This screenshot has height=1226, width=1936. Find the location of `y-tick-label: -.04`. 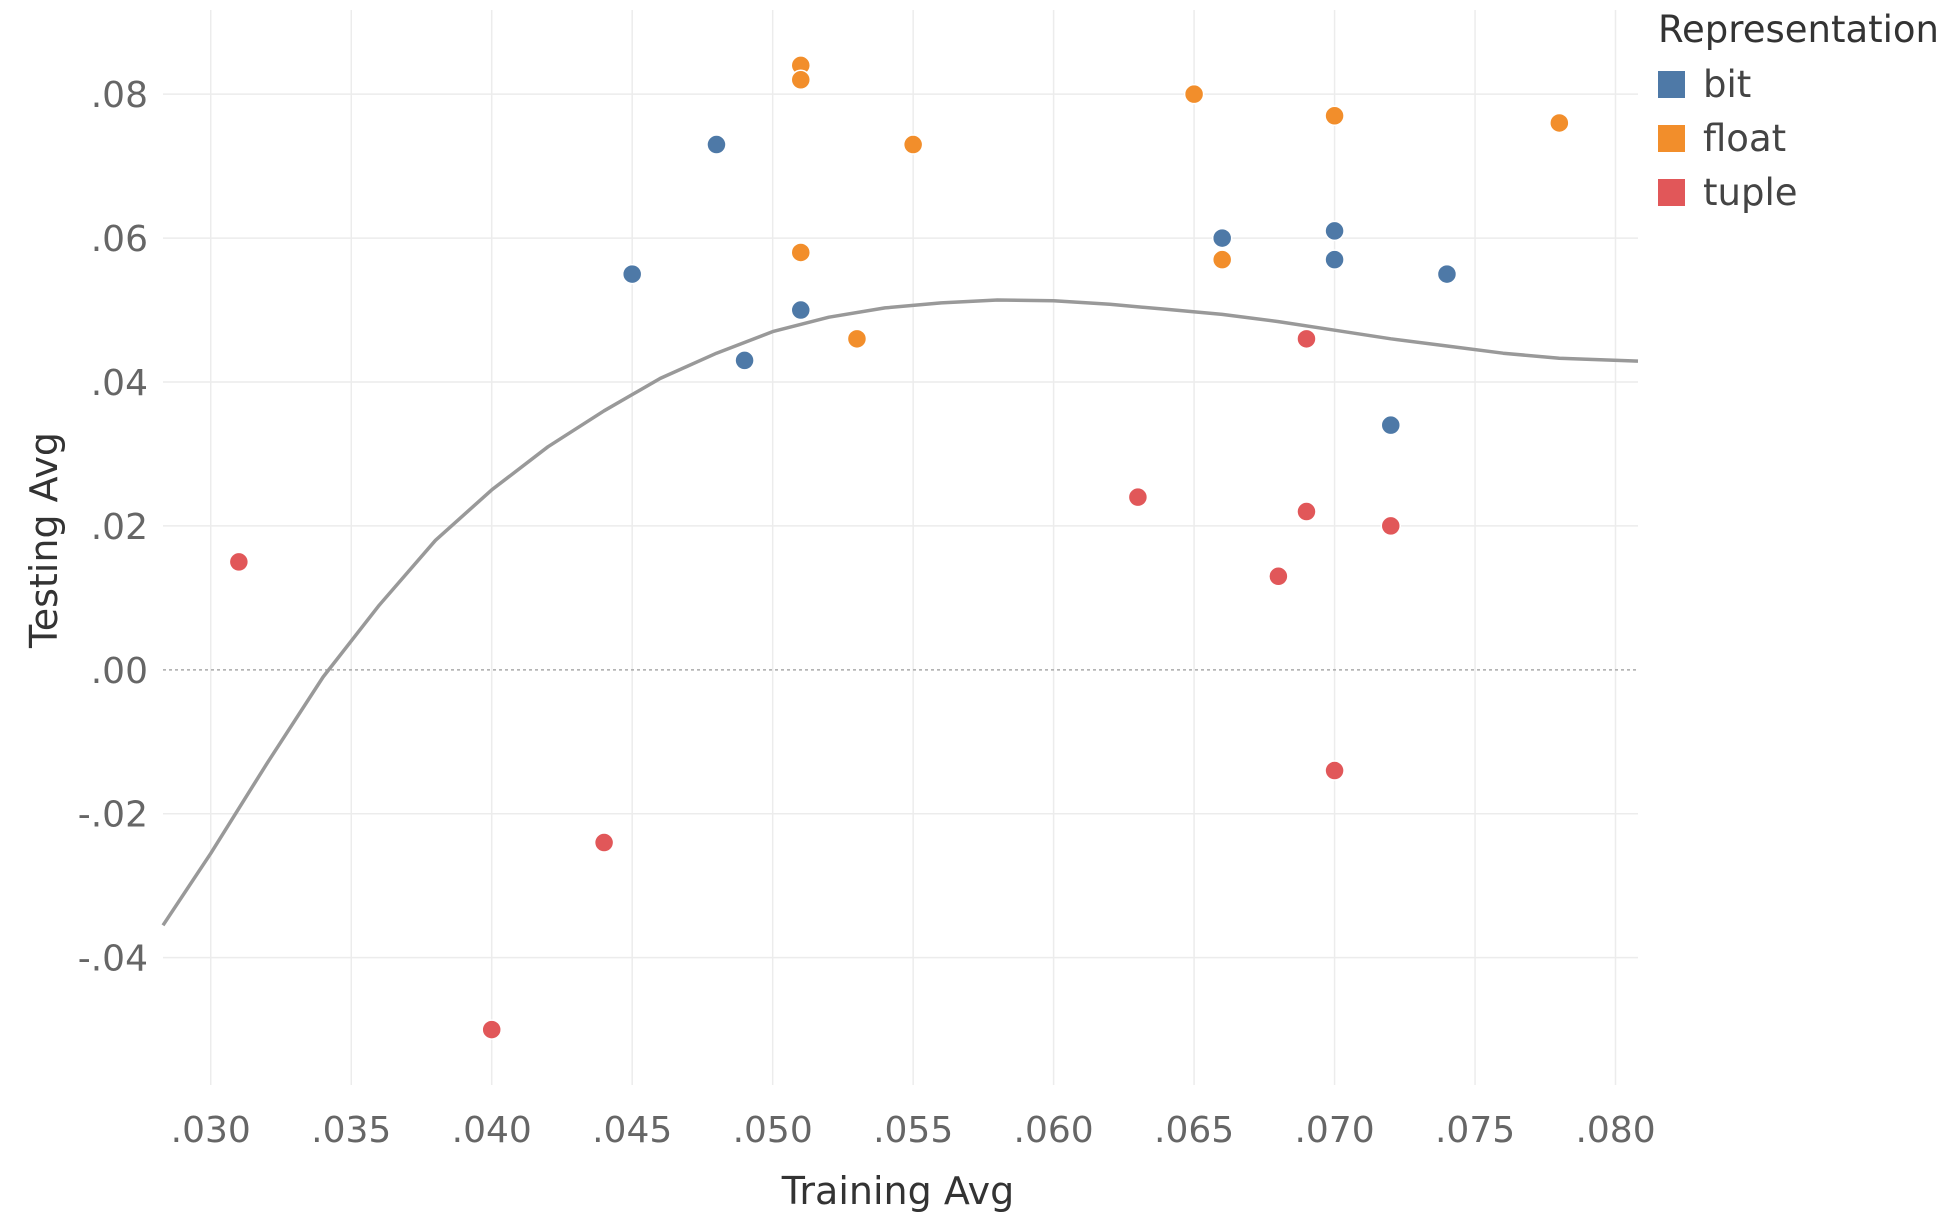

y-tick-label: -.04 is located at coordinates (113, 959).